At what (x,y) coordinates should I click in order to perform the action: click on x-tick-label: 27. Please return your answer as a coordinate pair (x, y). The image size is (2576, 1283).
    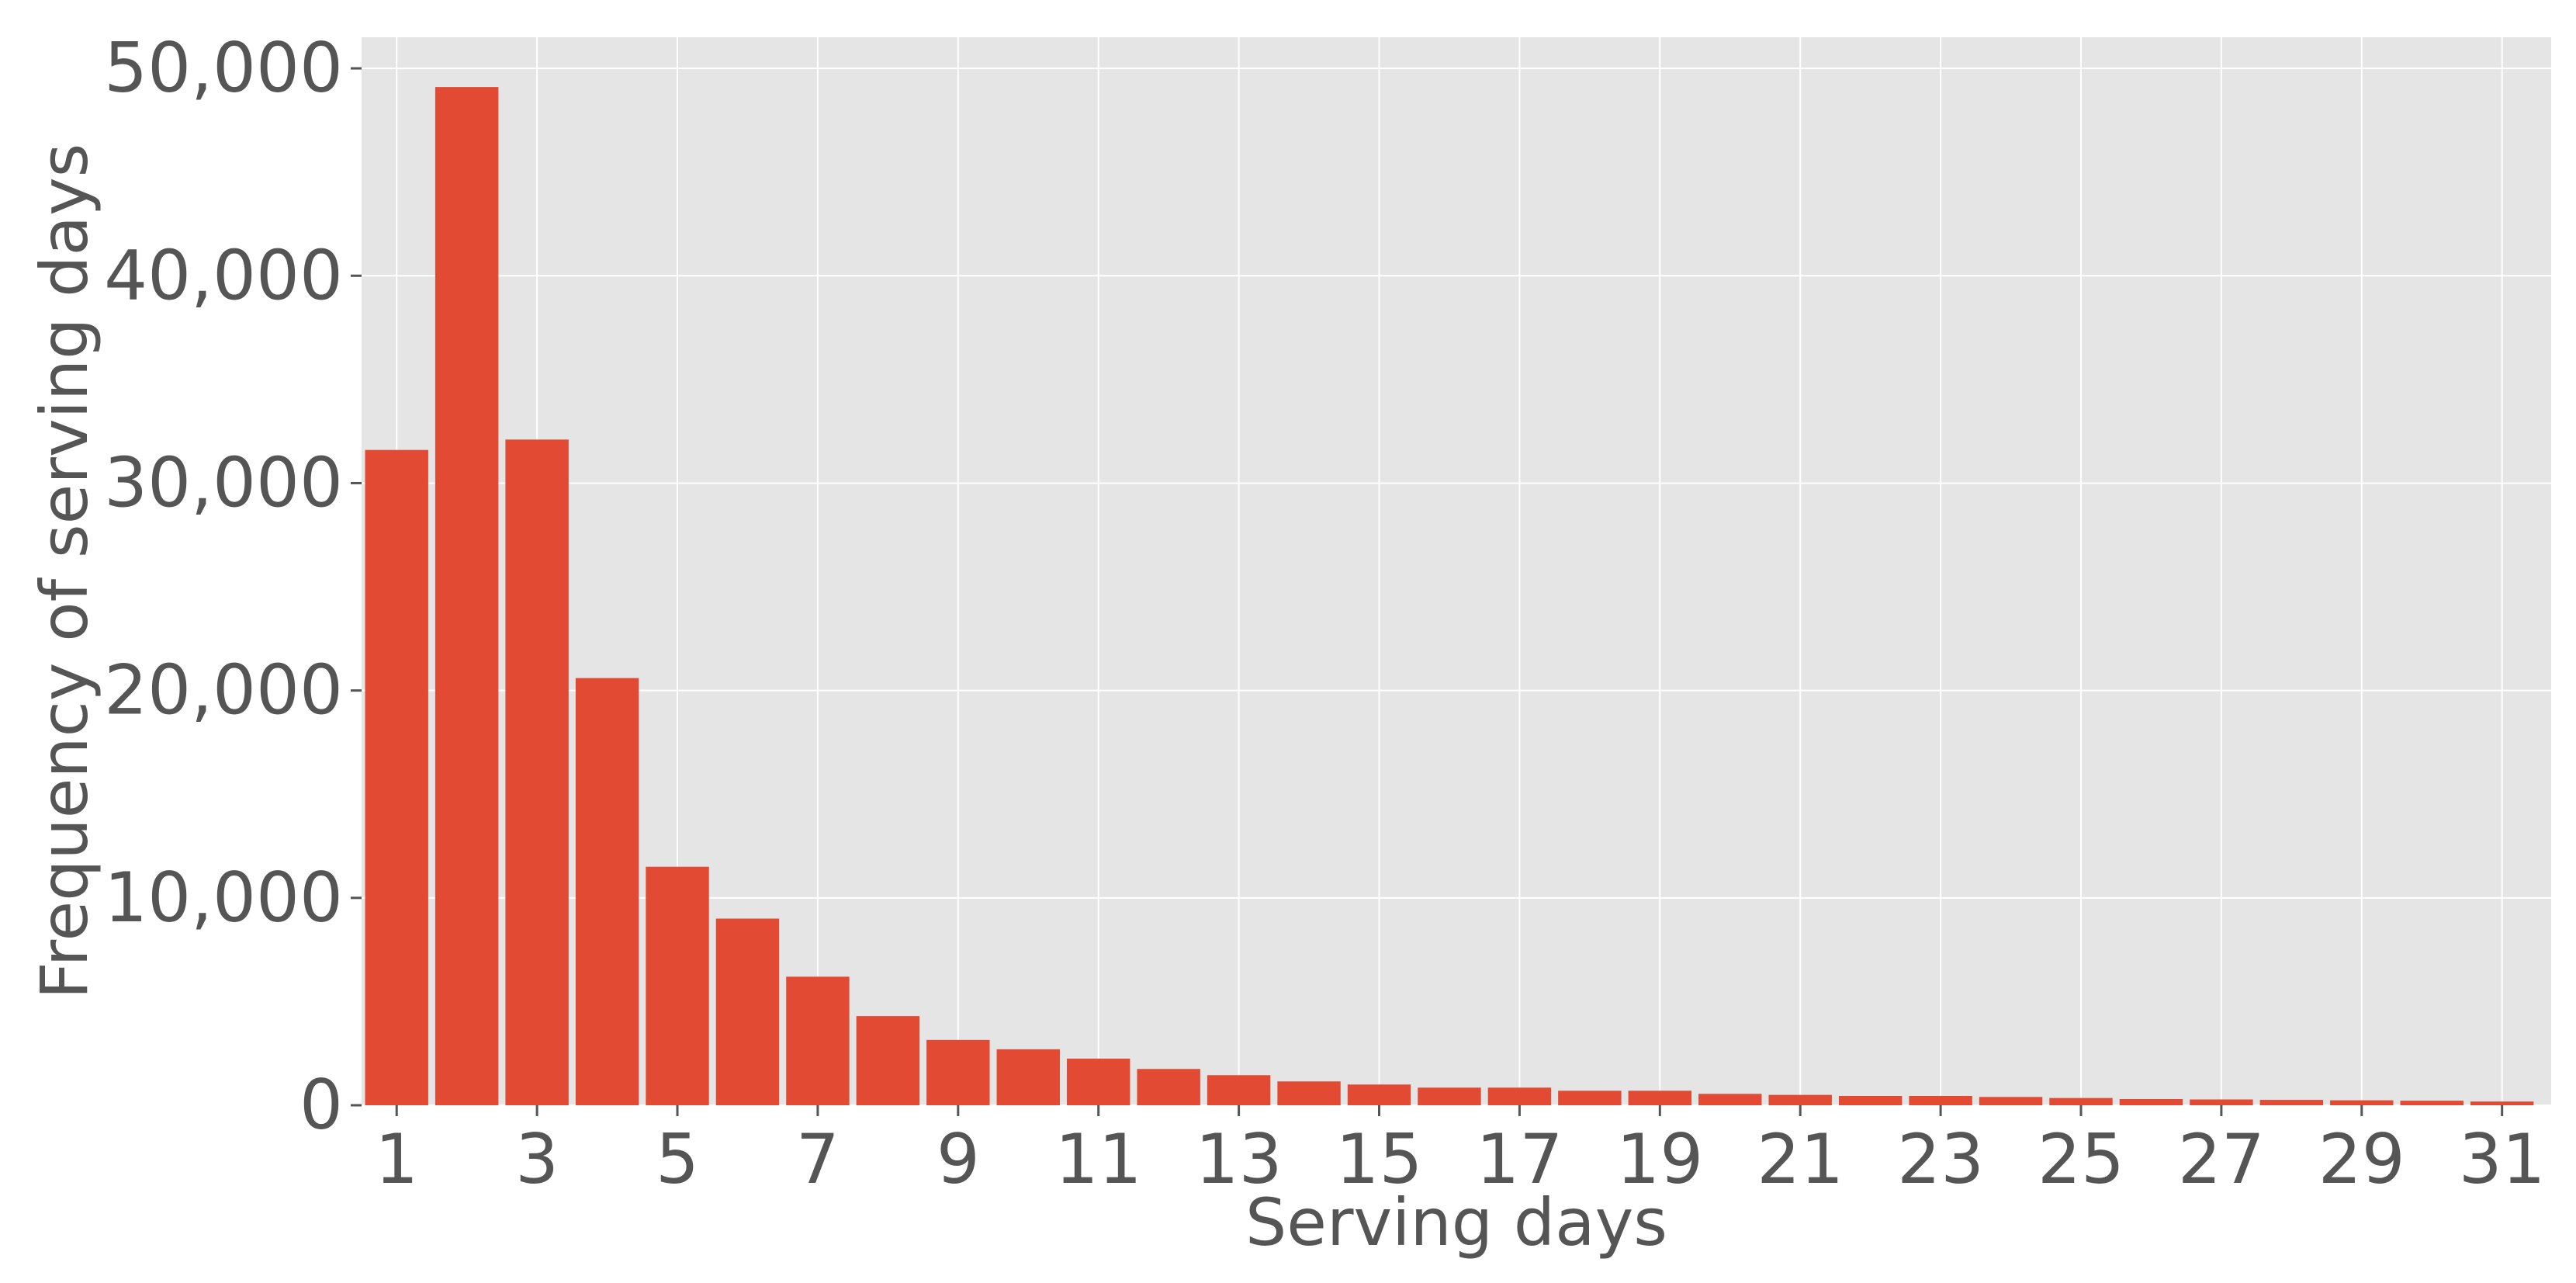
    Looking at the image, I should click on (2221, 1159).